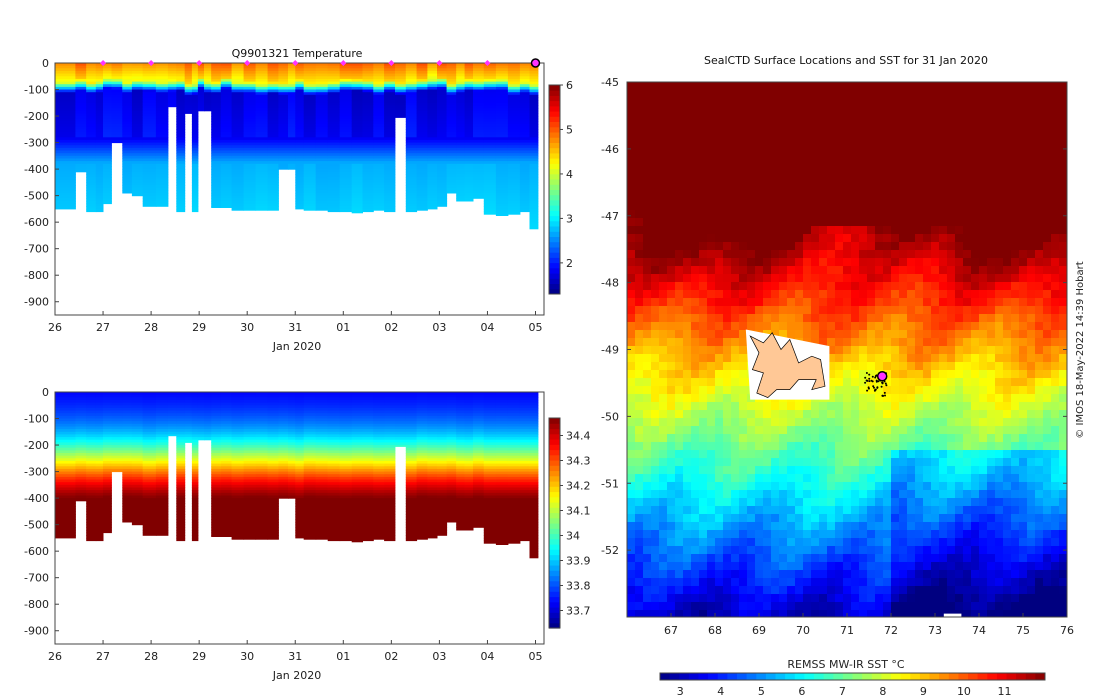 This screenshot has width=1100, height=700. I want to click on x-tick-label: 26, so click(55, 656).